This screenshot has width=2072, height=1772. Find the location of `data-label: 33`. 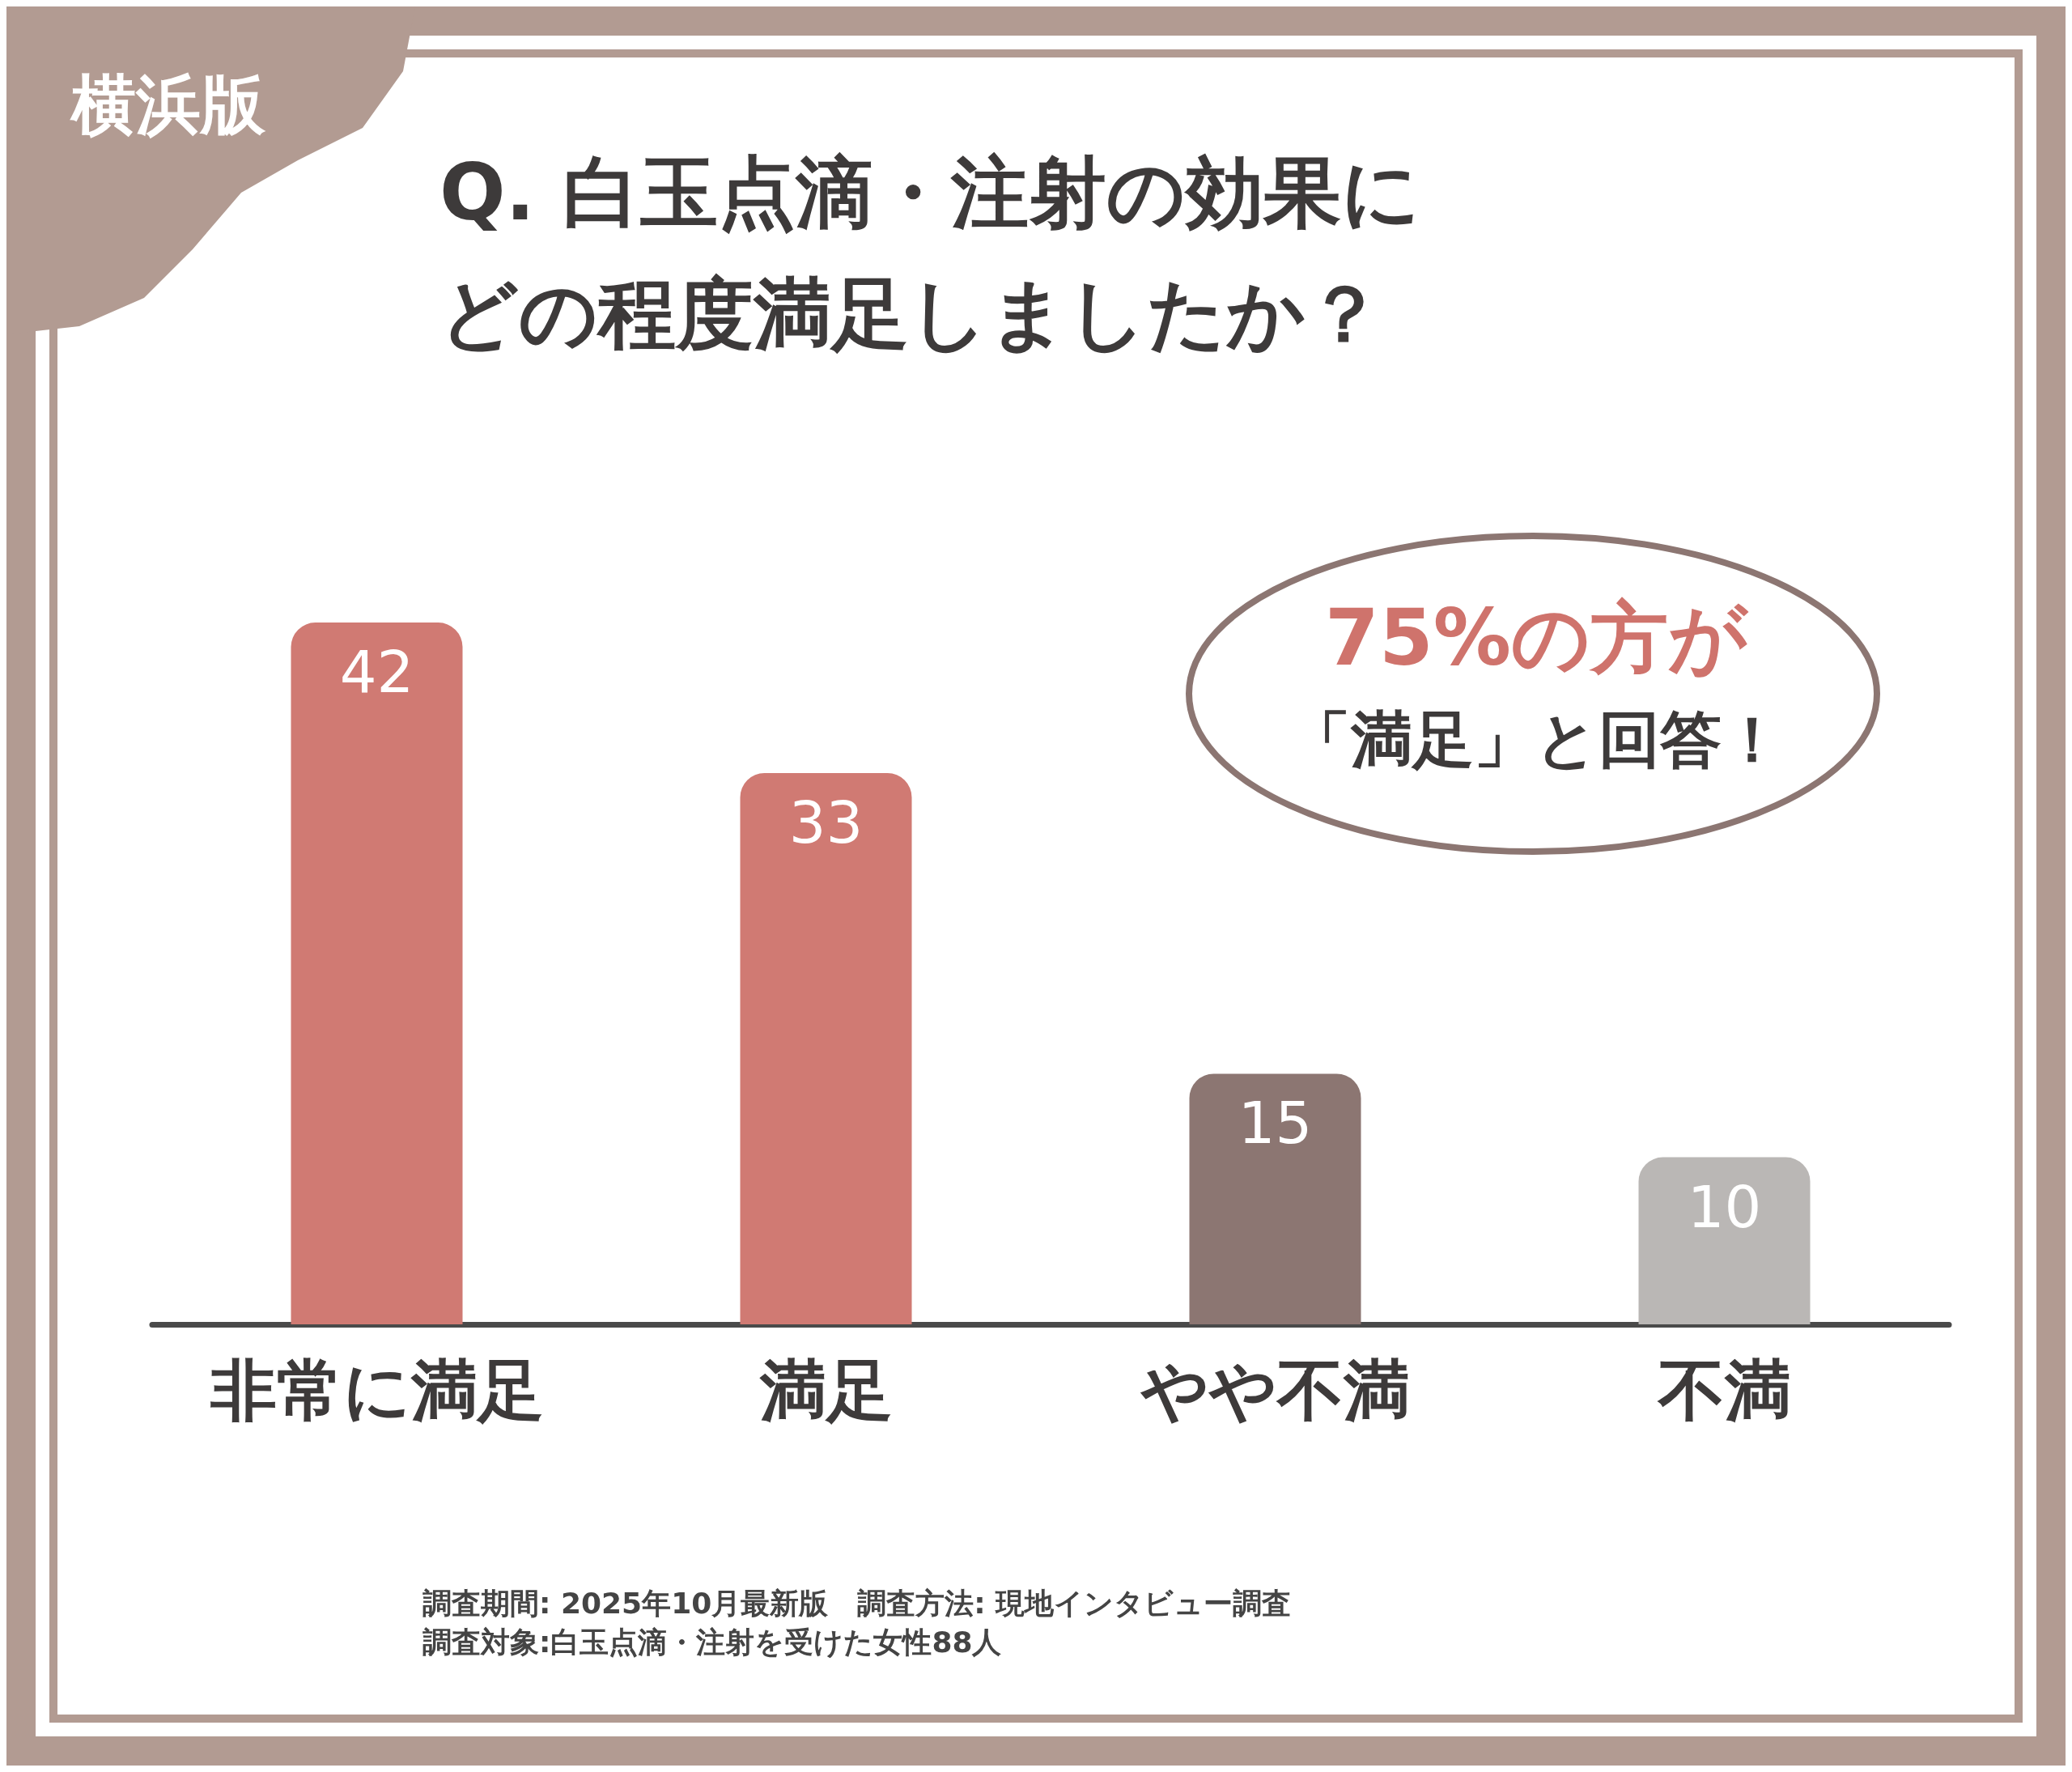

data-label: 33 is located at coordinates (826, 822).